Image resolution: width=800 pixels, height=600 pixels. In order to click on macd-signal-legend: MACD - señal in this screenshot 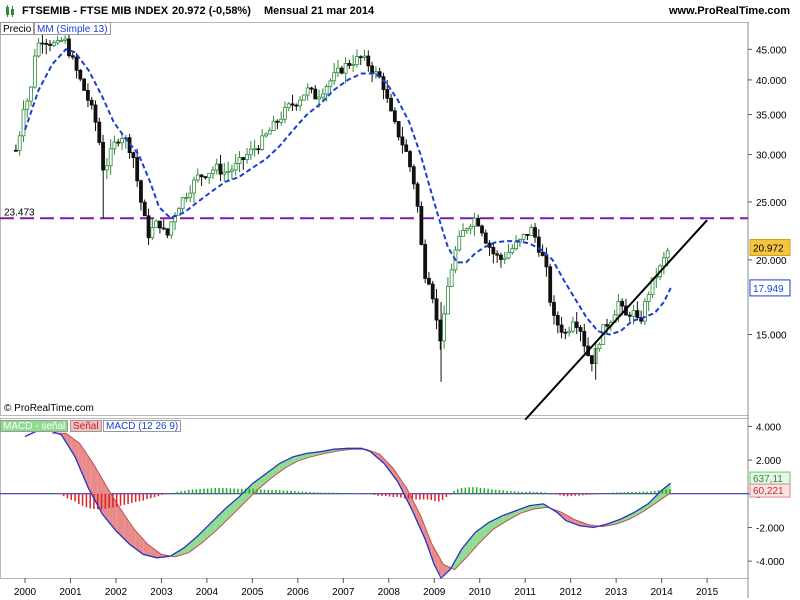, I will do `click(34, 426)`.